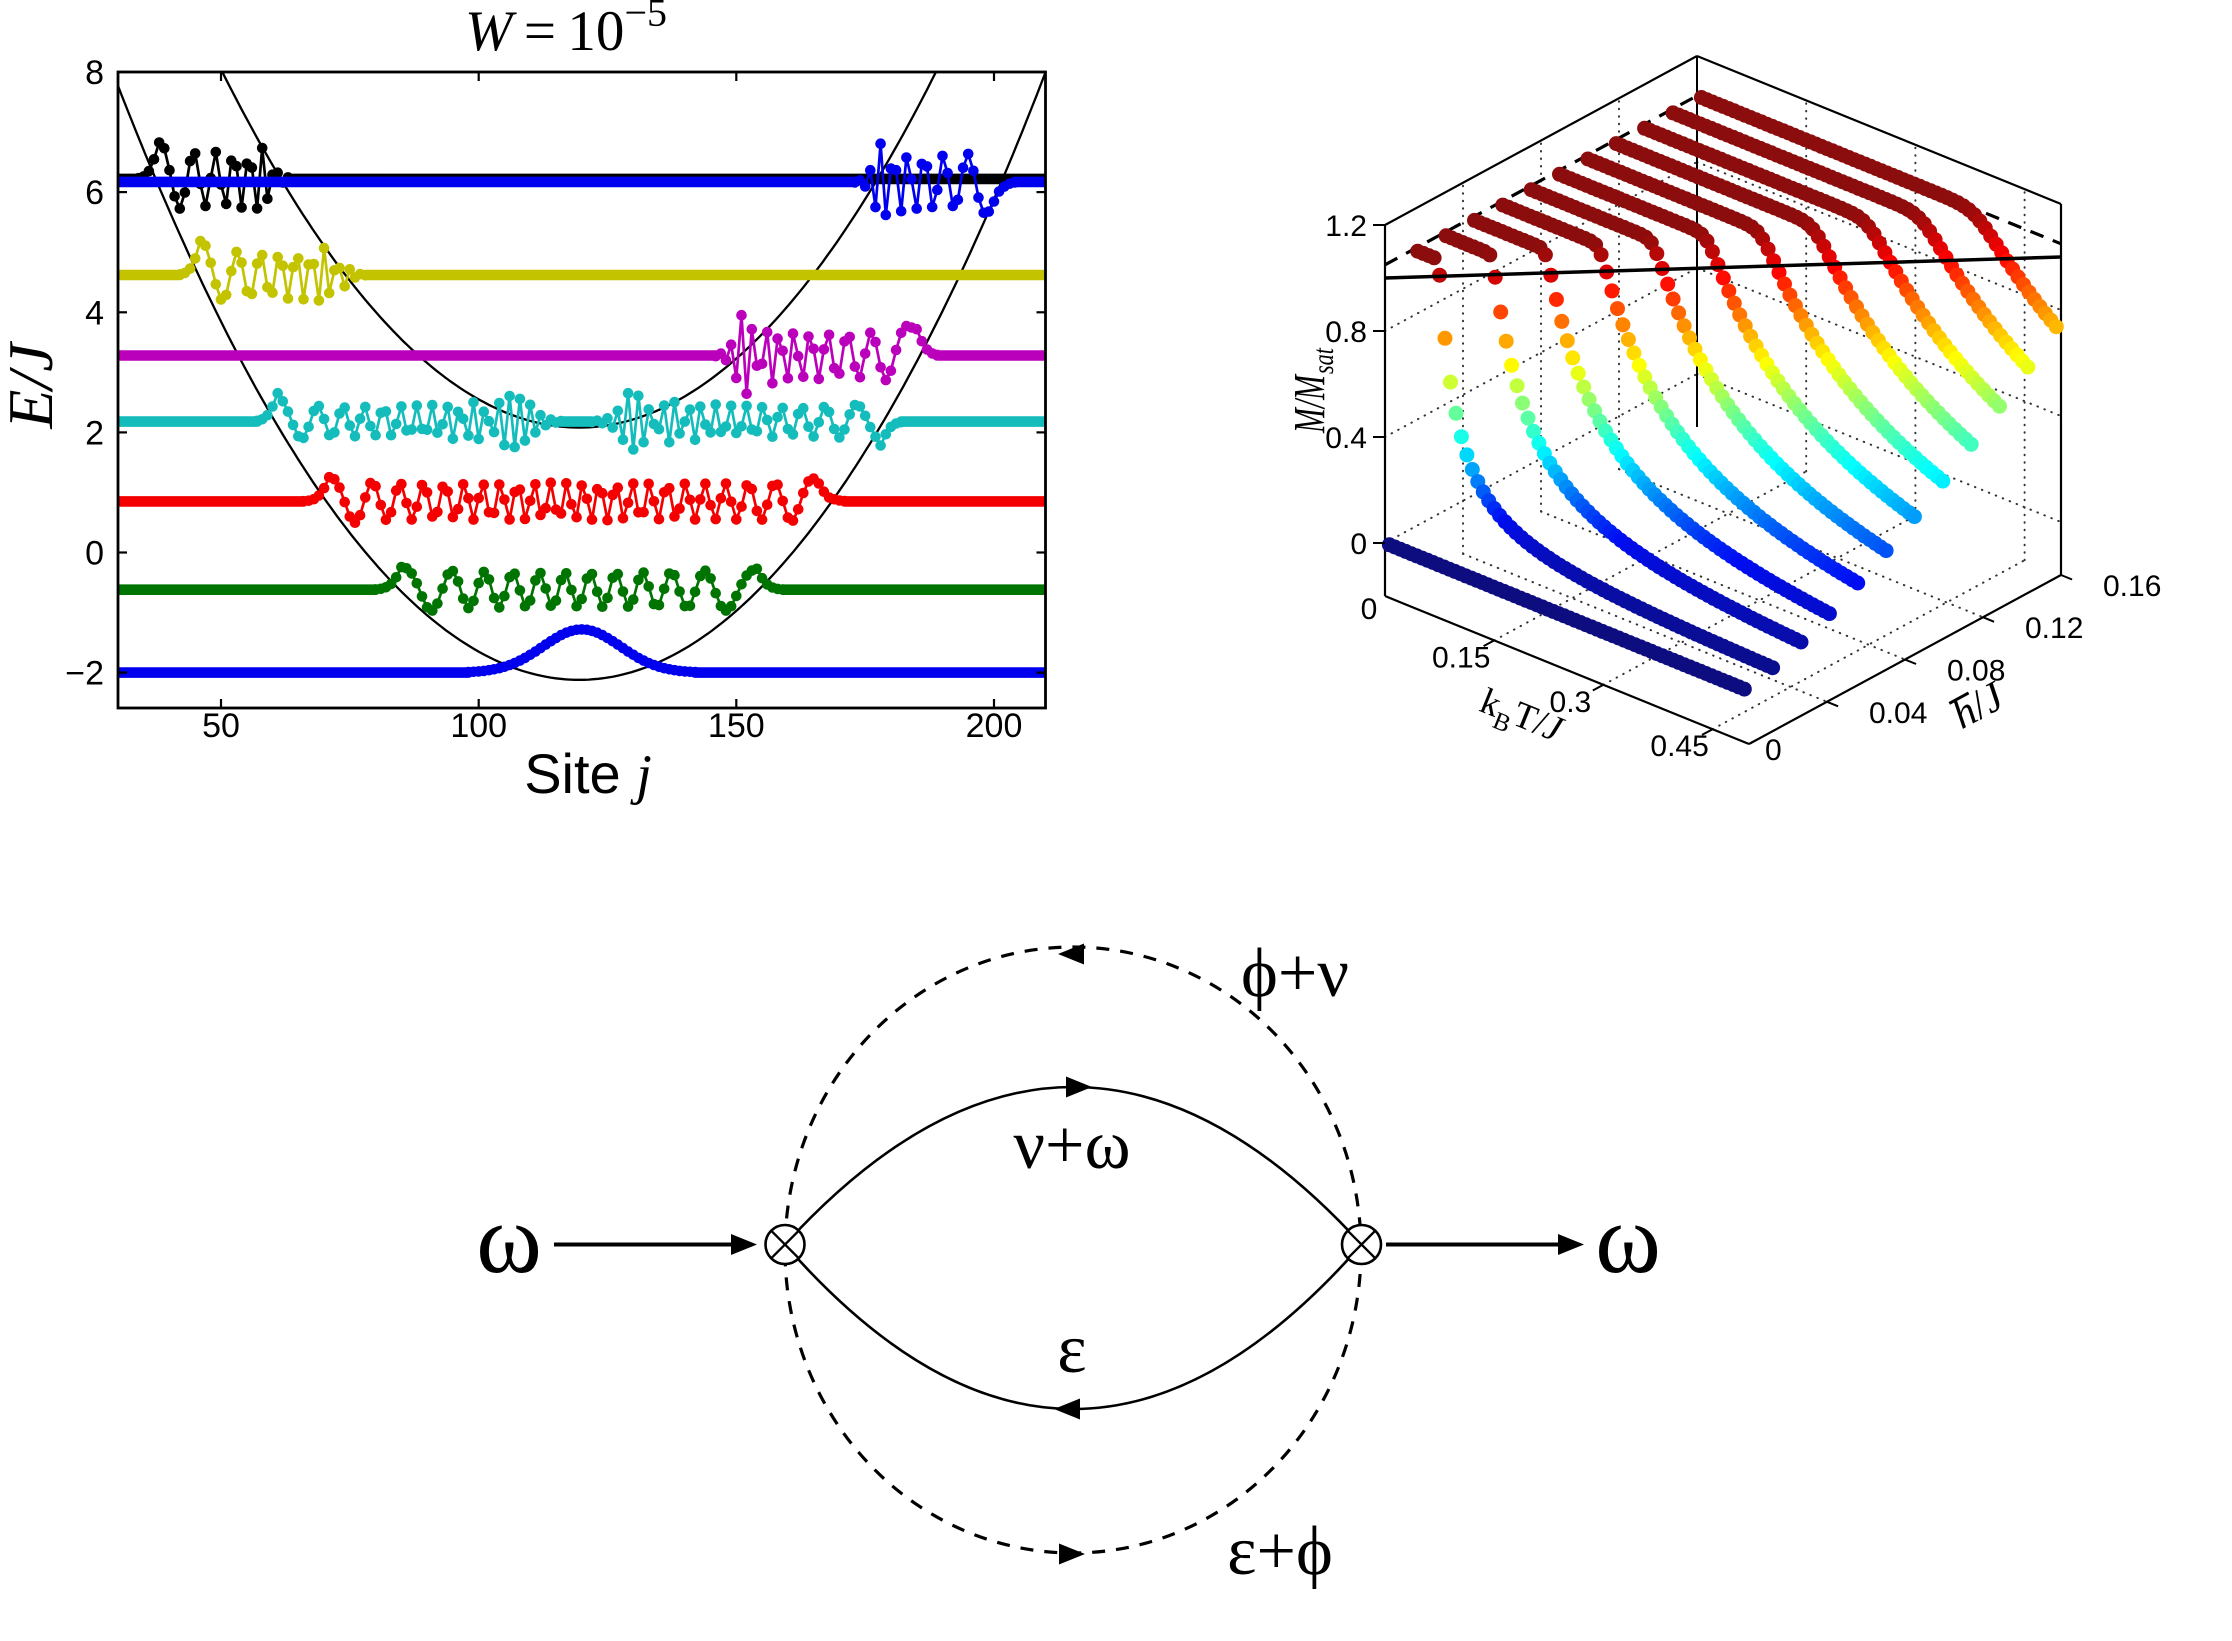  Describe the element at coordinates (588, 774) in the screenshot. I see `svg-text: Site j` at that location.